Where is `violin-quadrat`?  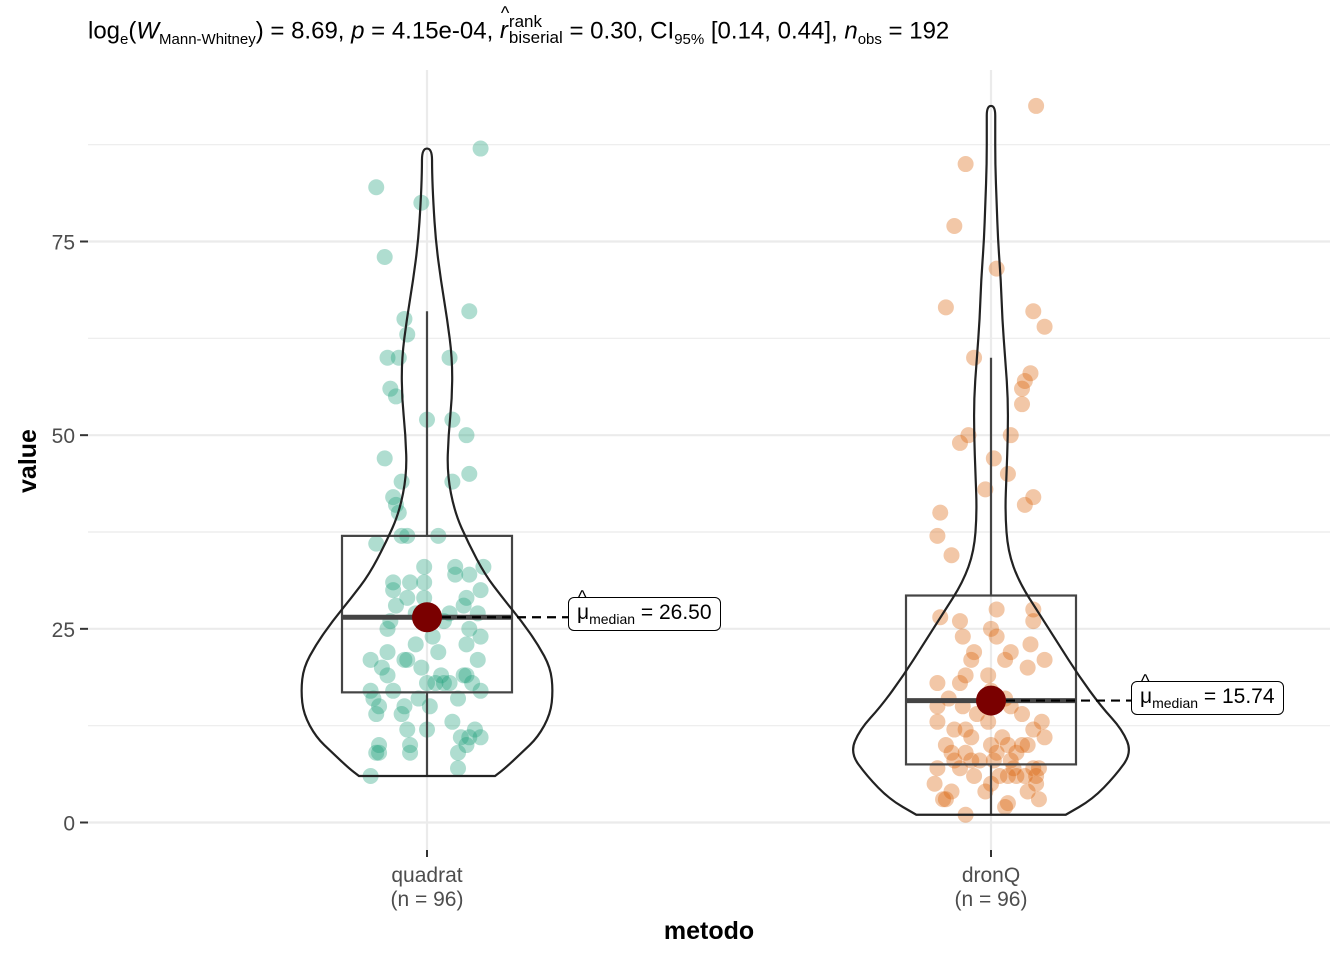 violin-quadrat is located at coordinates (427, 462).